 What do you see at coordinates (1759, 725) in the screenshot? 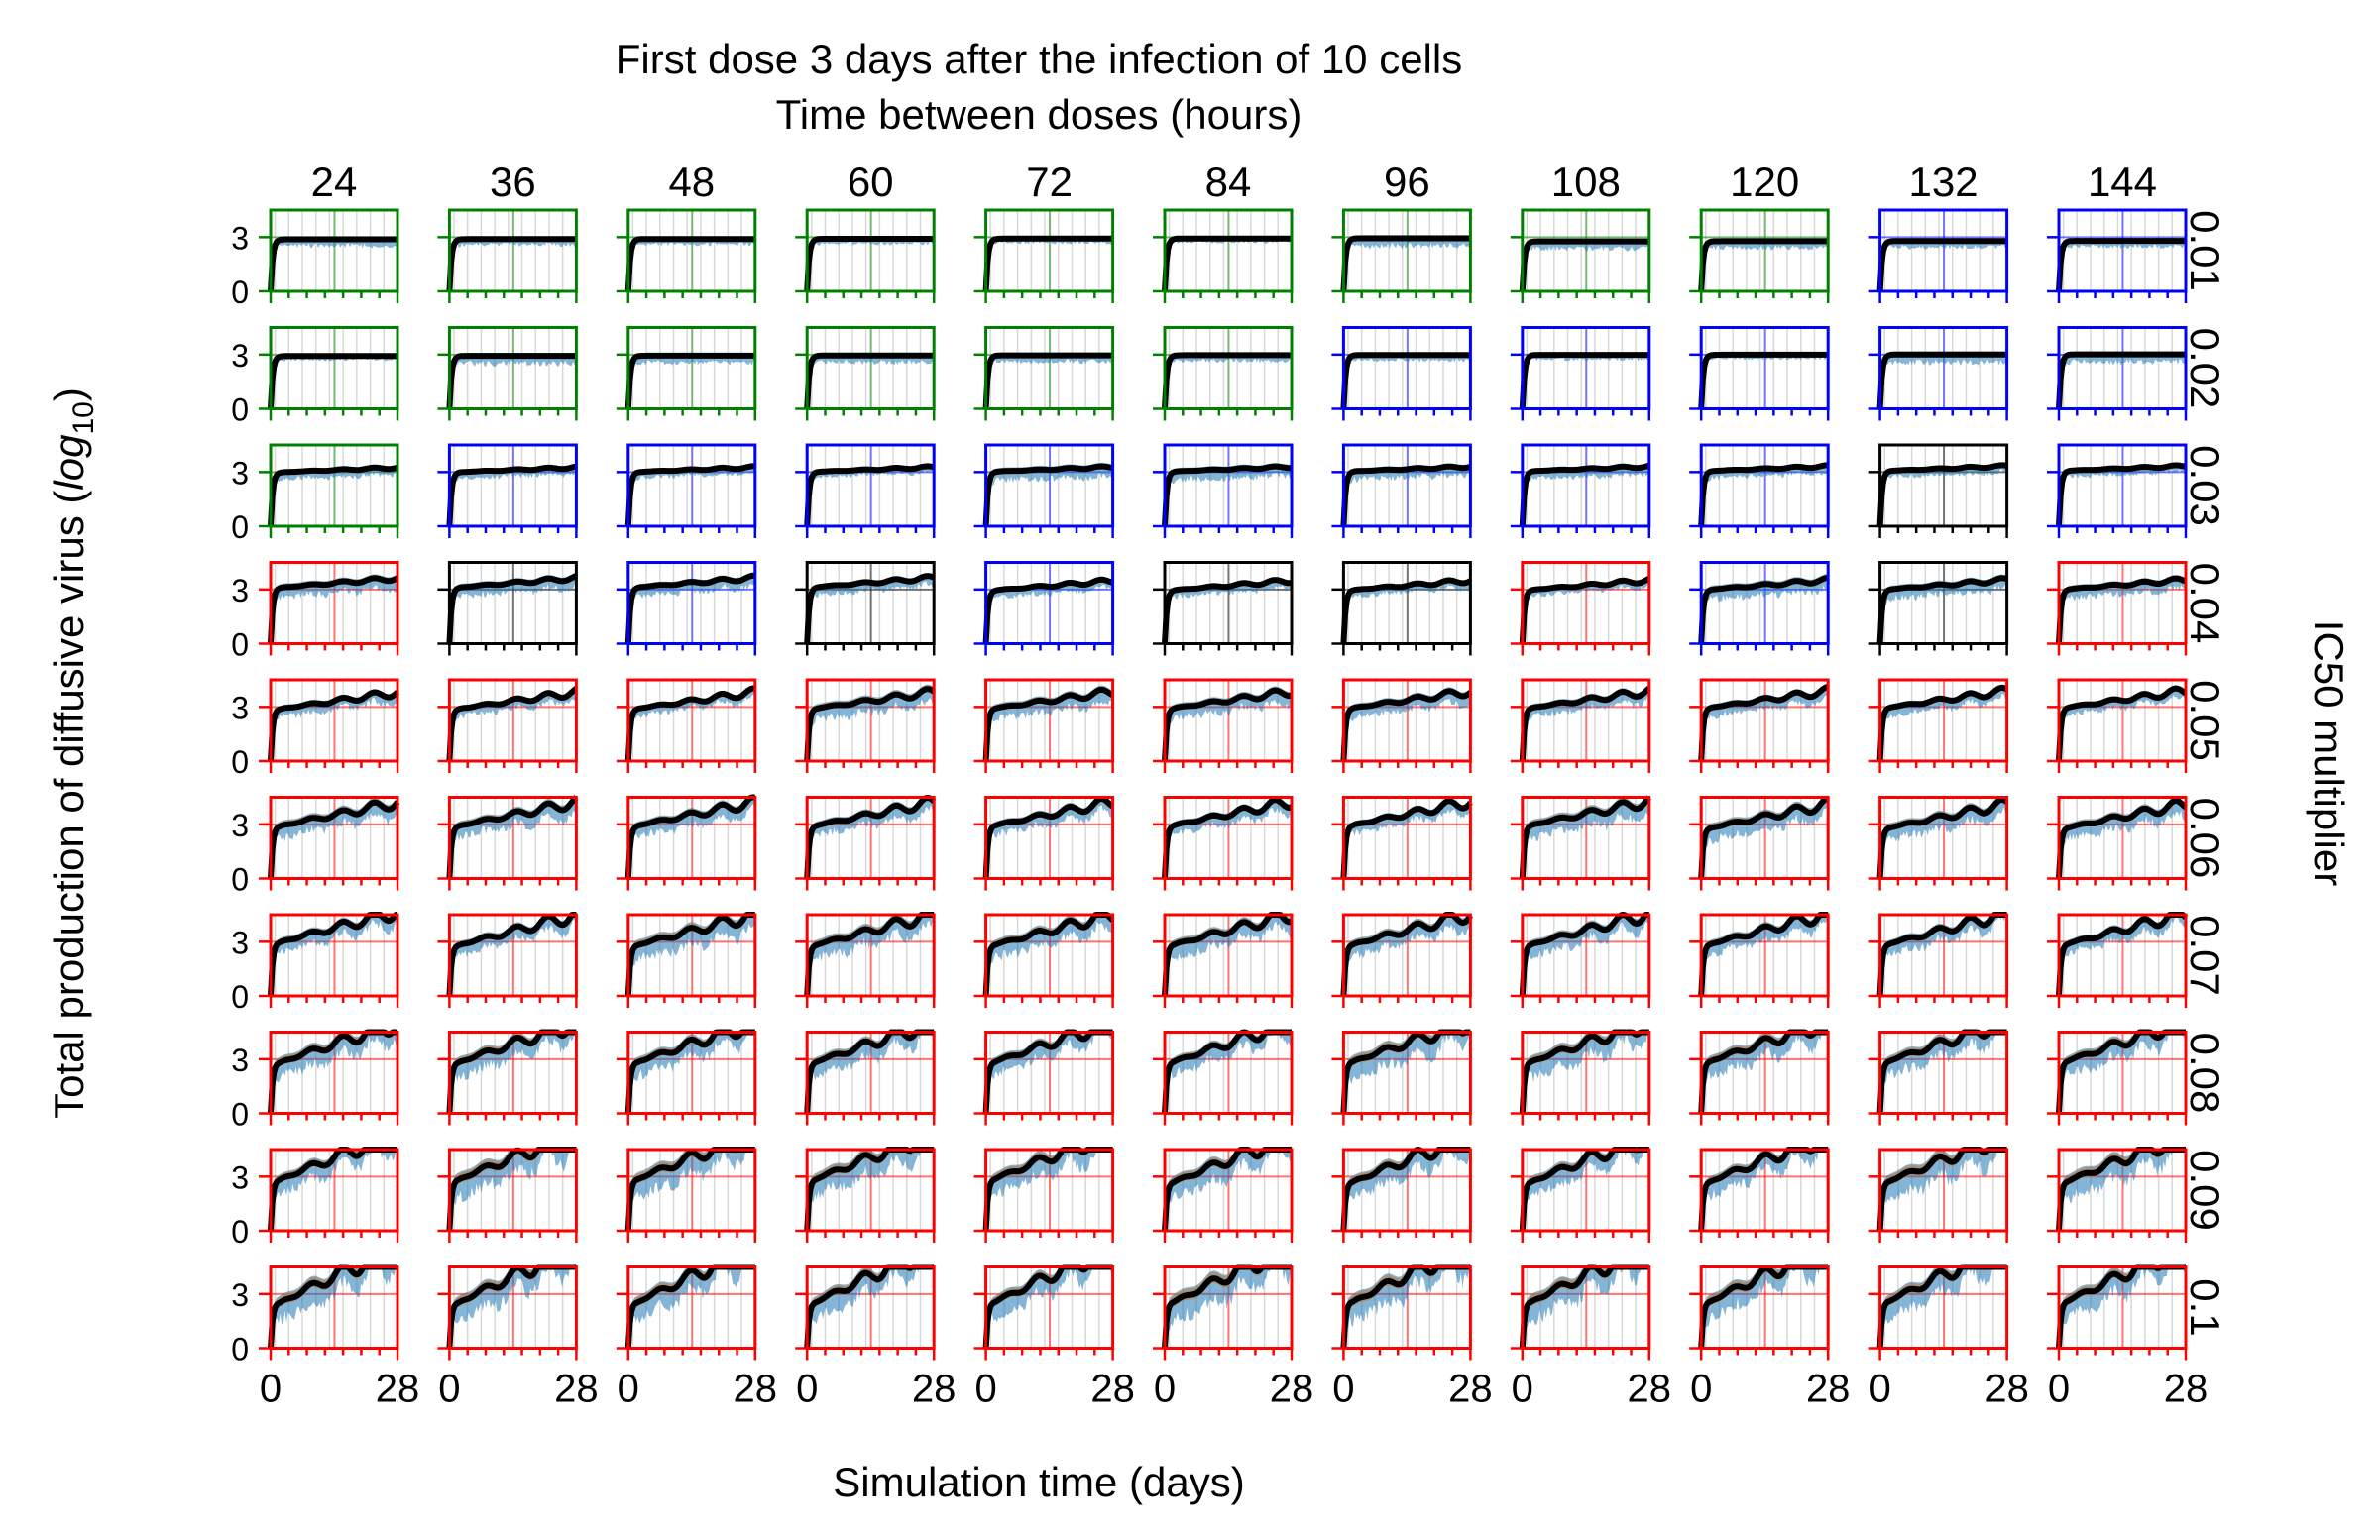
I see `panel-0.05-120` at bounding box center [1759, 725].